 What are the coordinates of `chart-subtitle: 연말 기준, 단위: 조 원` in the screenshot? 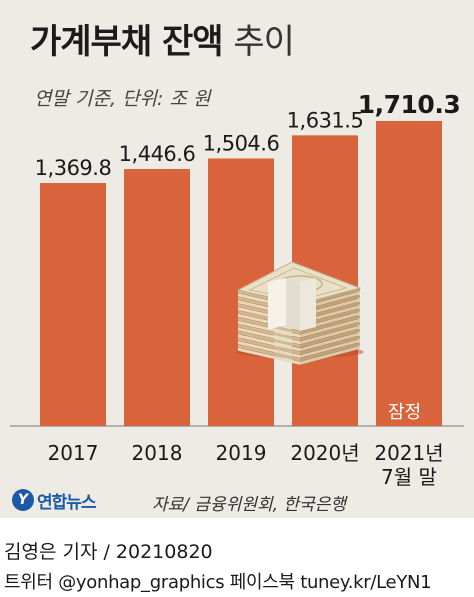 It's located at (122, 99).